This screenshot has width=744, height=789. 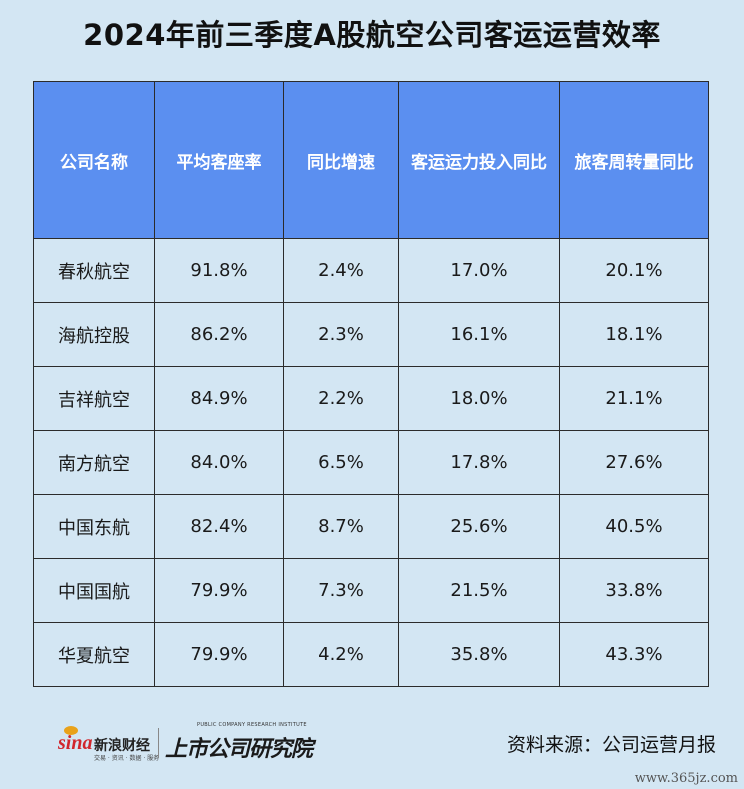 I want to click on cell-capacity-yoy: 21.5%, so click(x=479, y=590).